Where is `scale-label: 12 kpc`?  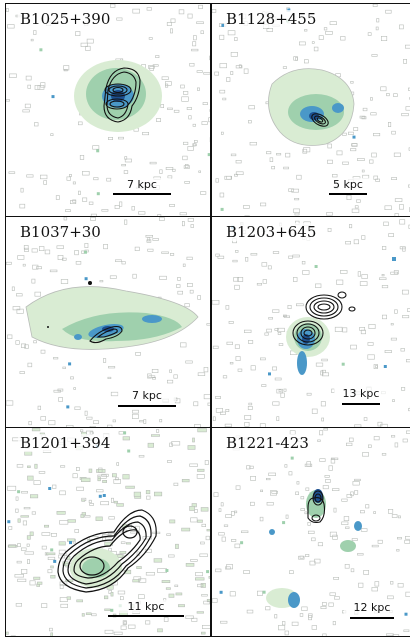 scale-label: 12 kpc is located at coordinates (372, 607).